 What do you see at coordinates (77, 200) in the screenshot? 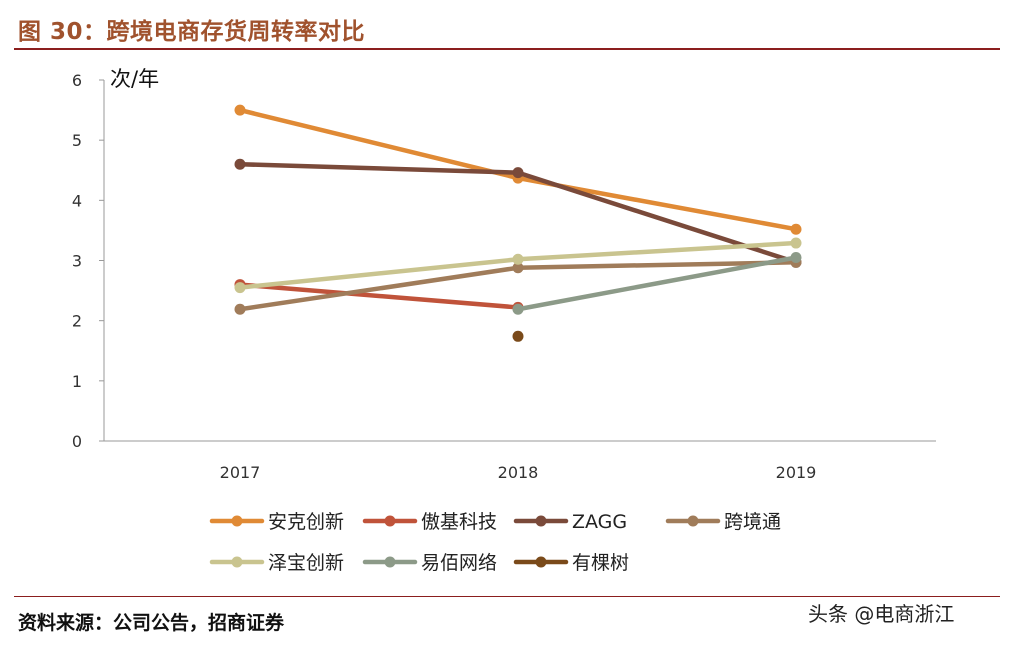
I see `y-tick-label: 4` at bounding box center [77, 200].